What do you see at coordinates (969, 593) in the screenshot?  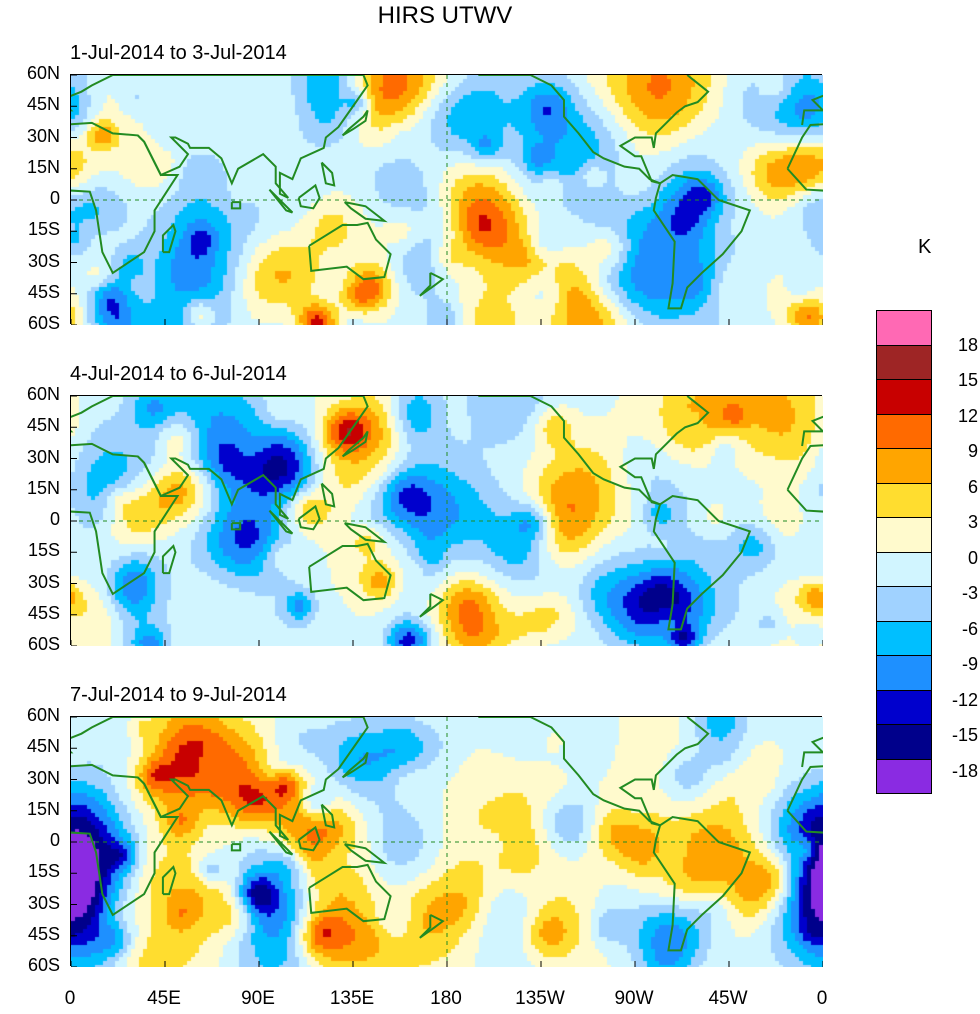 I see `colorbar-label: -3` at bounding box center [969, 593].